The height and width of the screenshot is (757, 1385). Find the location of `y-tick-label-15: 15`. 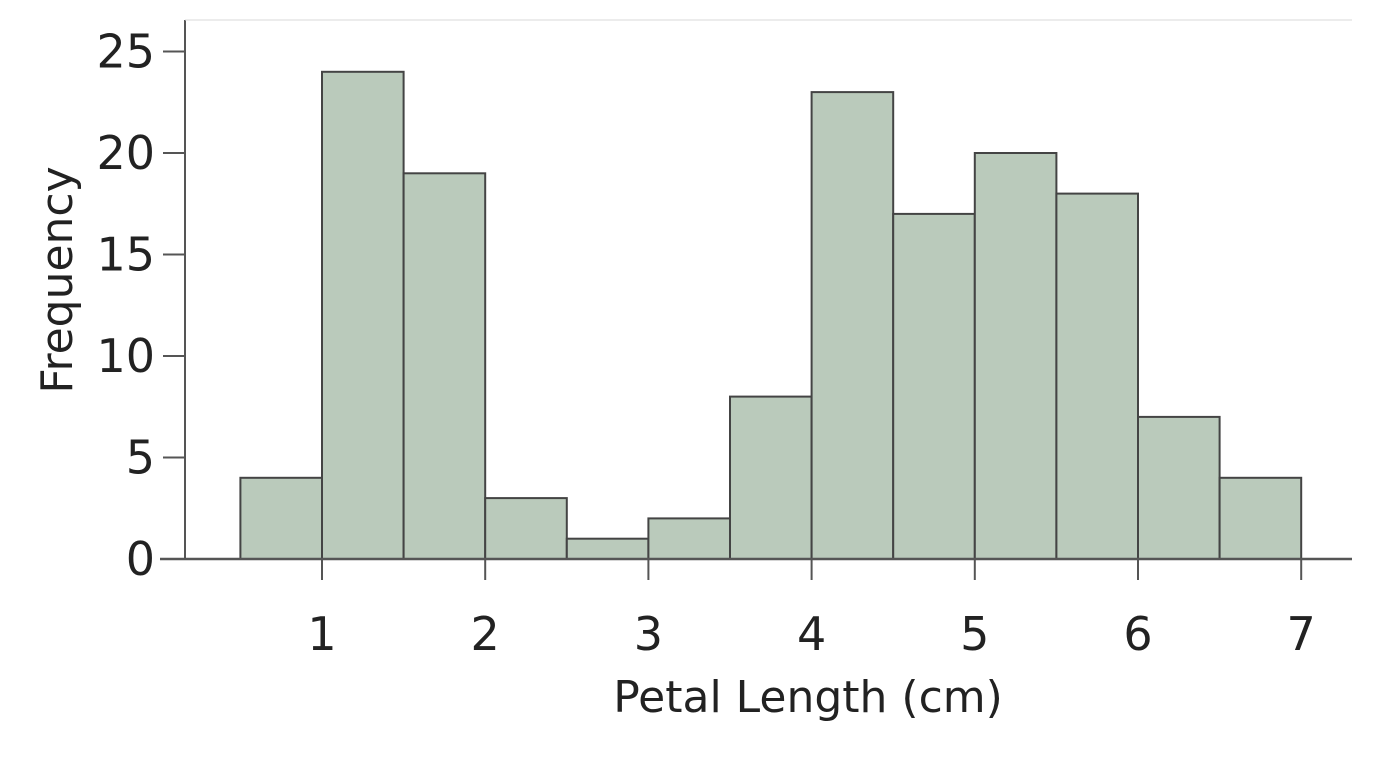

y-tick-label-15: 15 is located at coordinates (125, 255).